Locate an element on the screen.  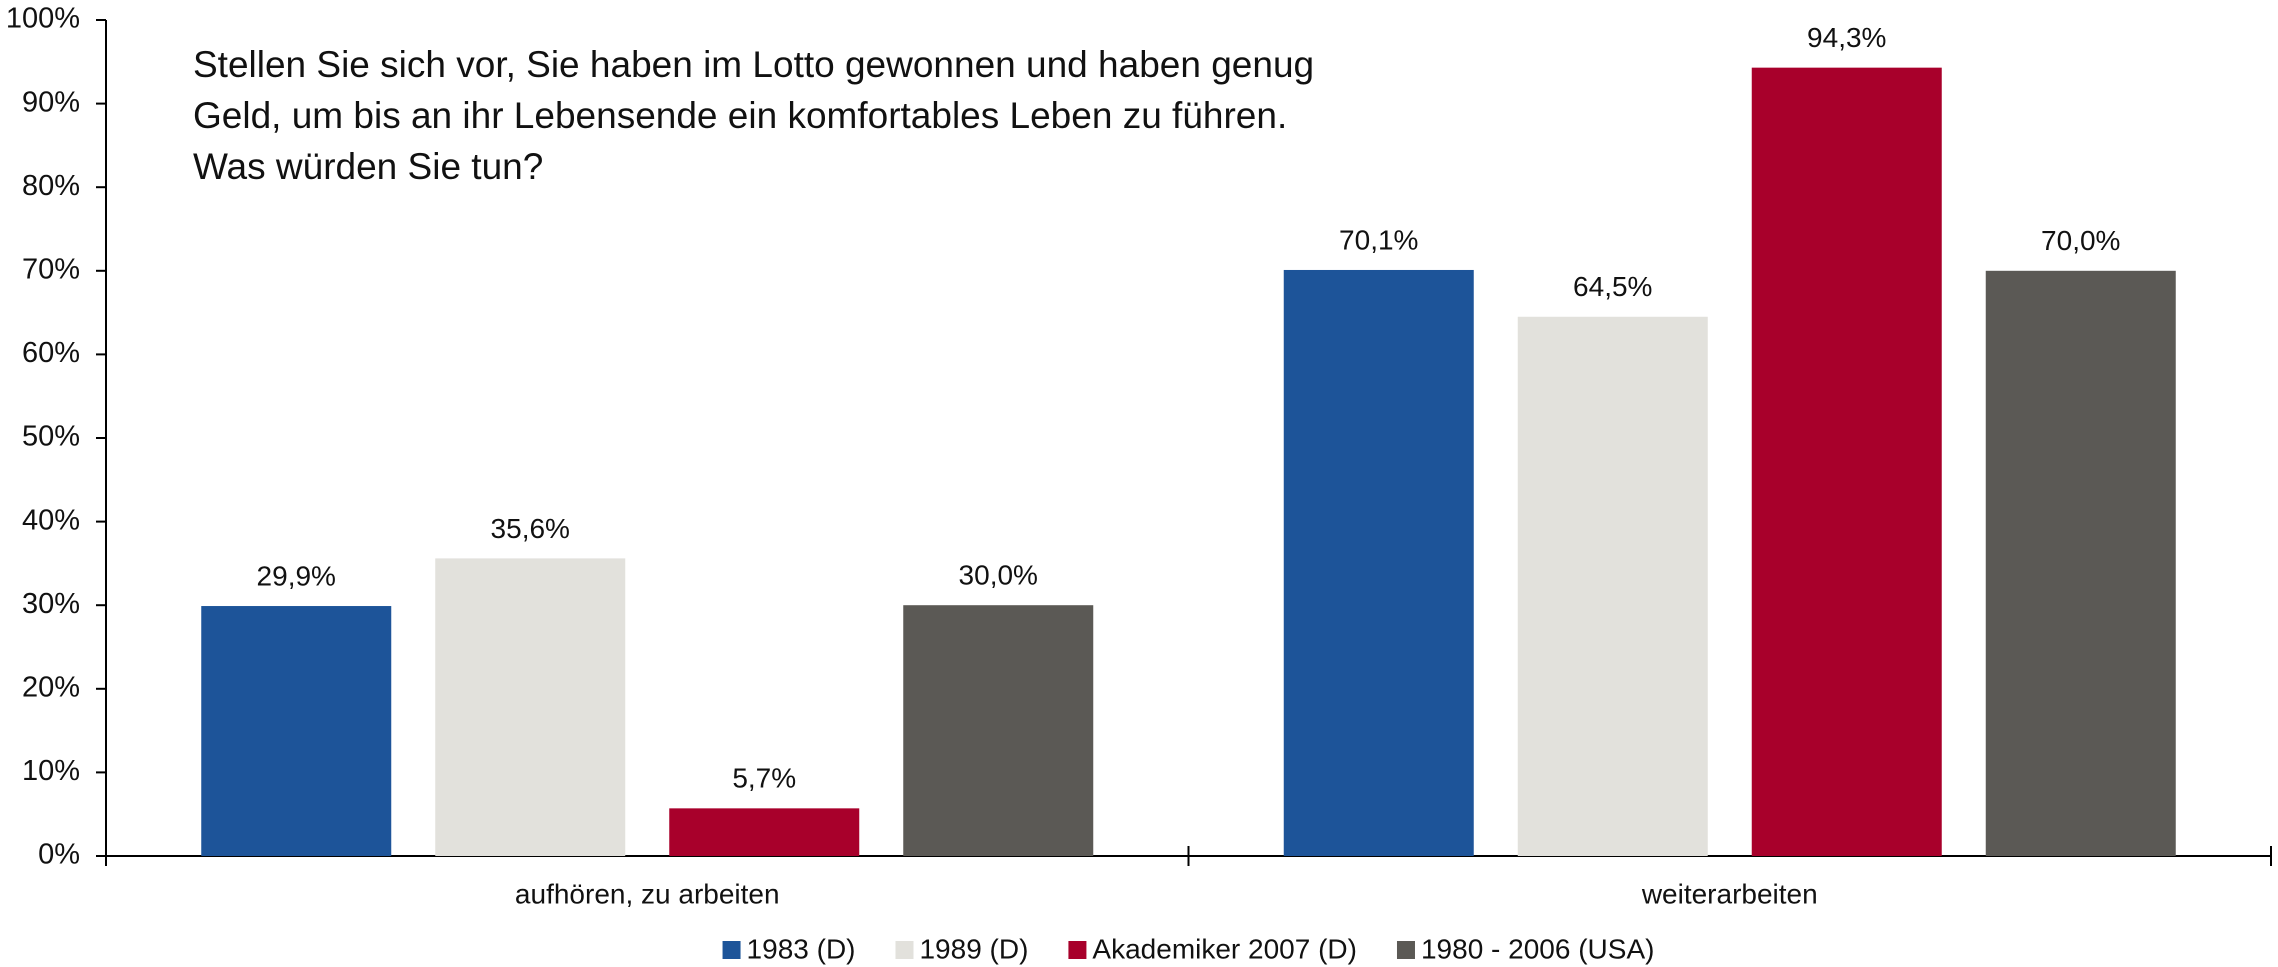
y-tick-label: 0% is located at coordinates (59, 855).